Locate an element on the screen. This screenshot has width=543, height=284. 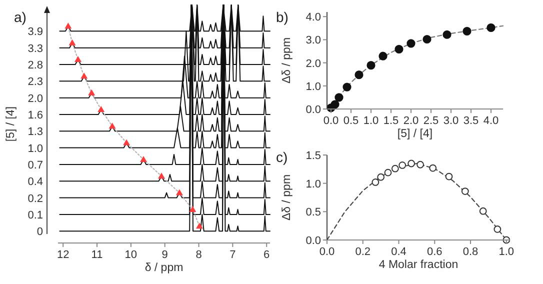
y-axis-title: [5] / [4] is located at coordinates (11, 124).